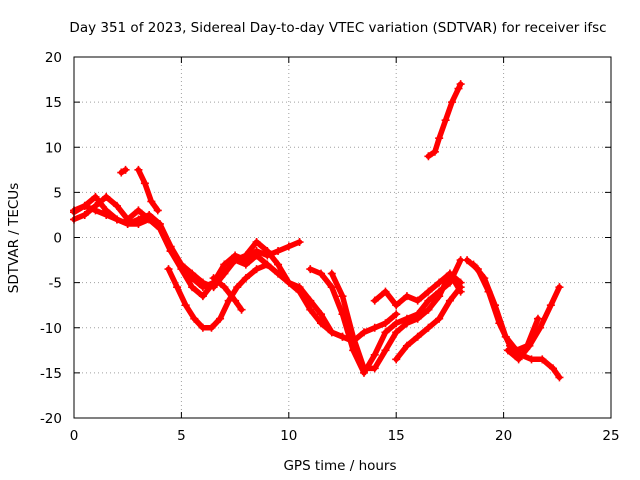  Describe the element at coordinates (51, 329) in the screenshot. I see `y-tick-label: -10` at that location.